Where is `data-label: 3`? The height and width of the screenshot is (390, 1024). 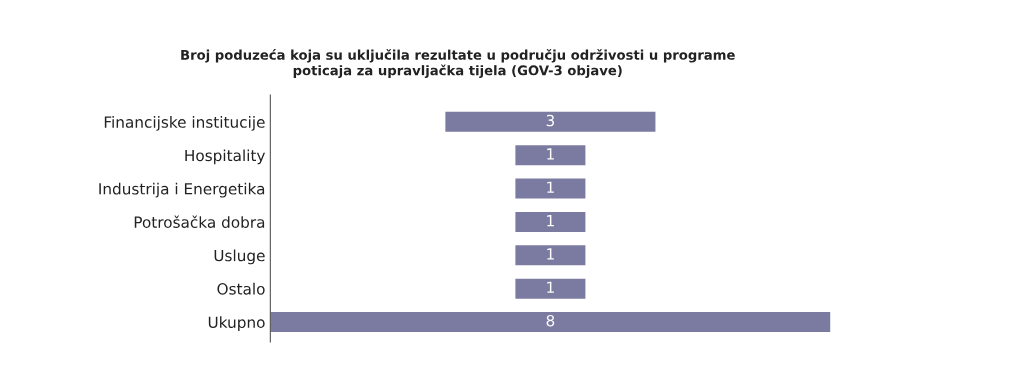
data-label: 3 is located at coordinates (550, 120).